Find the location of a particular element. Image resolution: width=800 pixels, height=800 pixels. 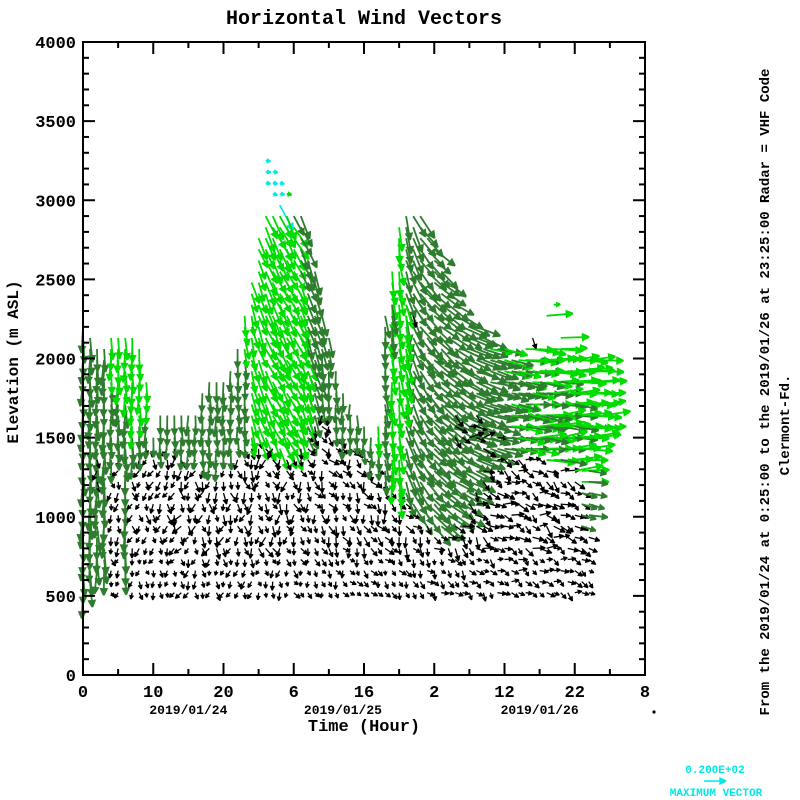

date-label: 2019/01/26 is located at coordinates (540, 710).